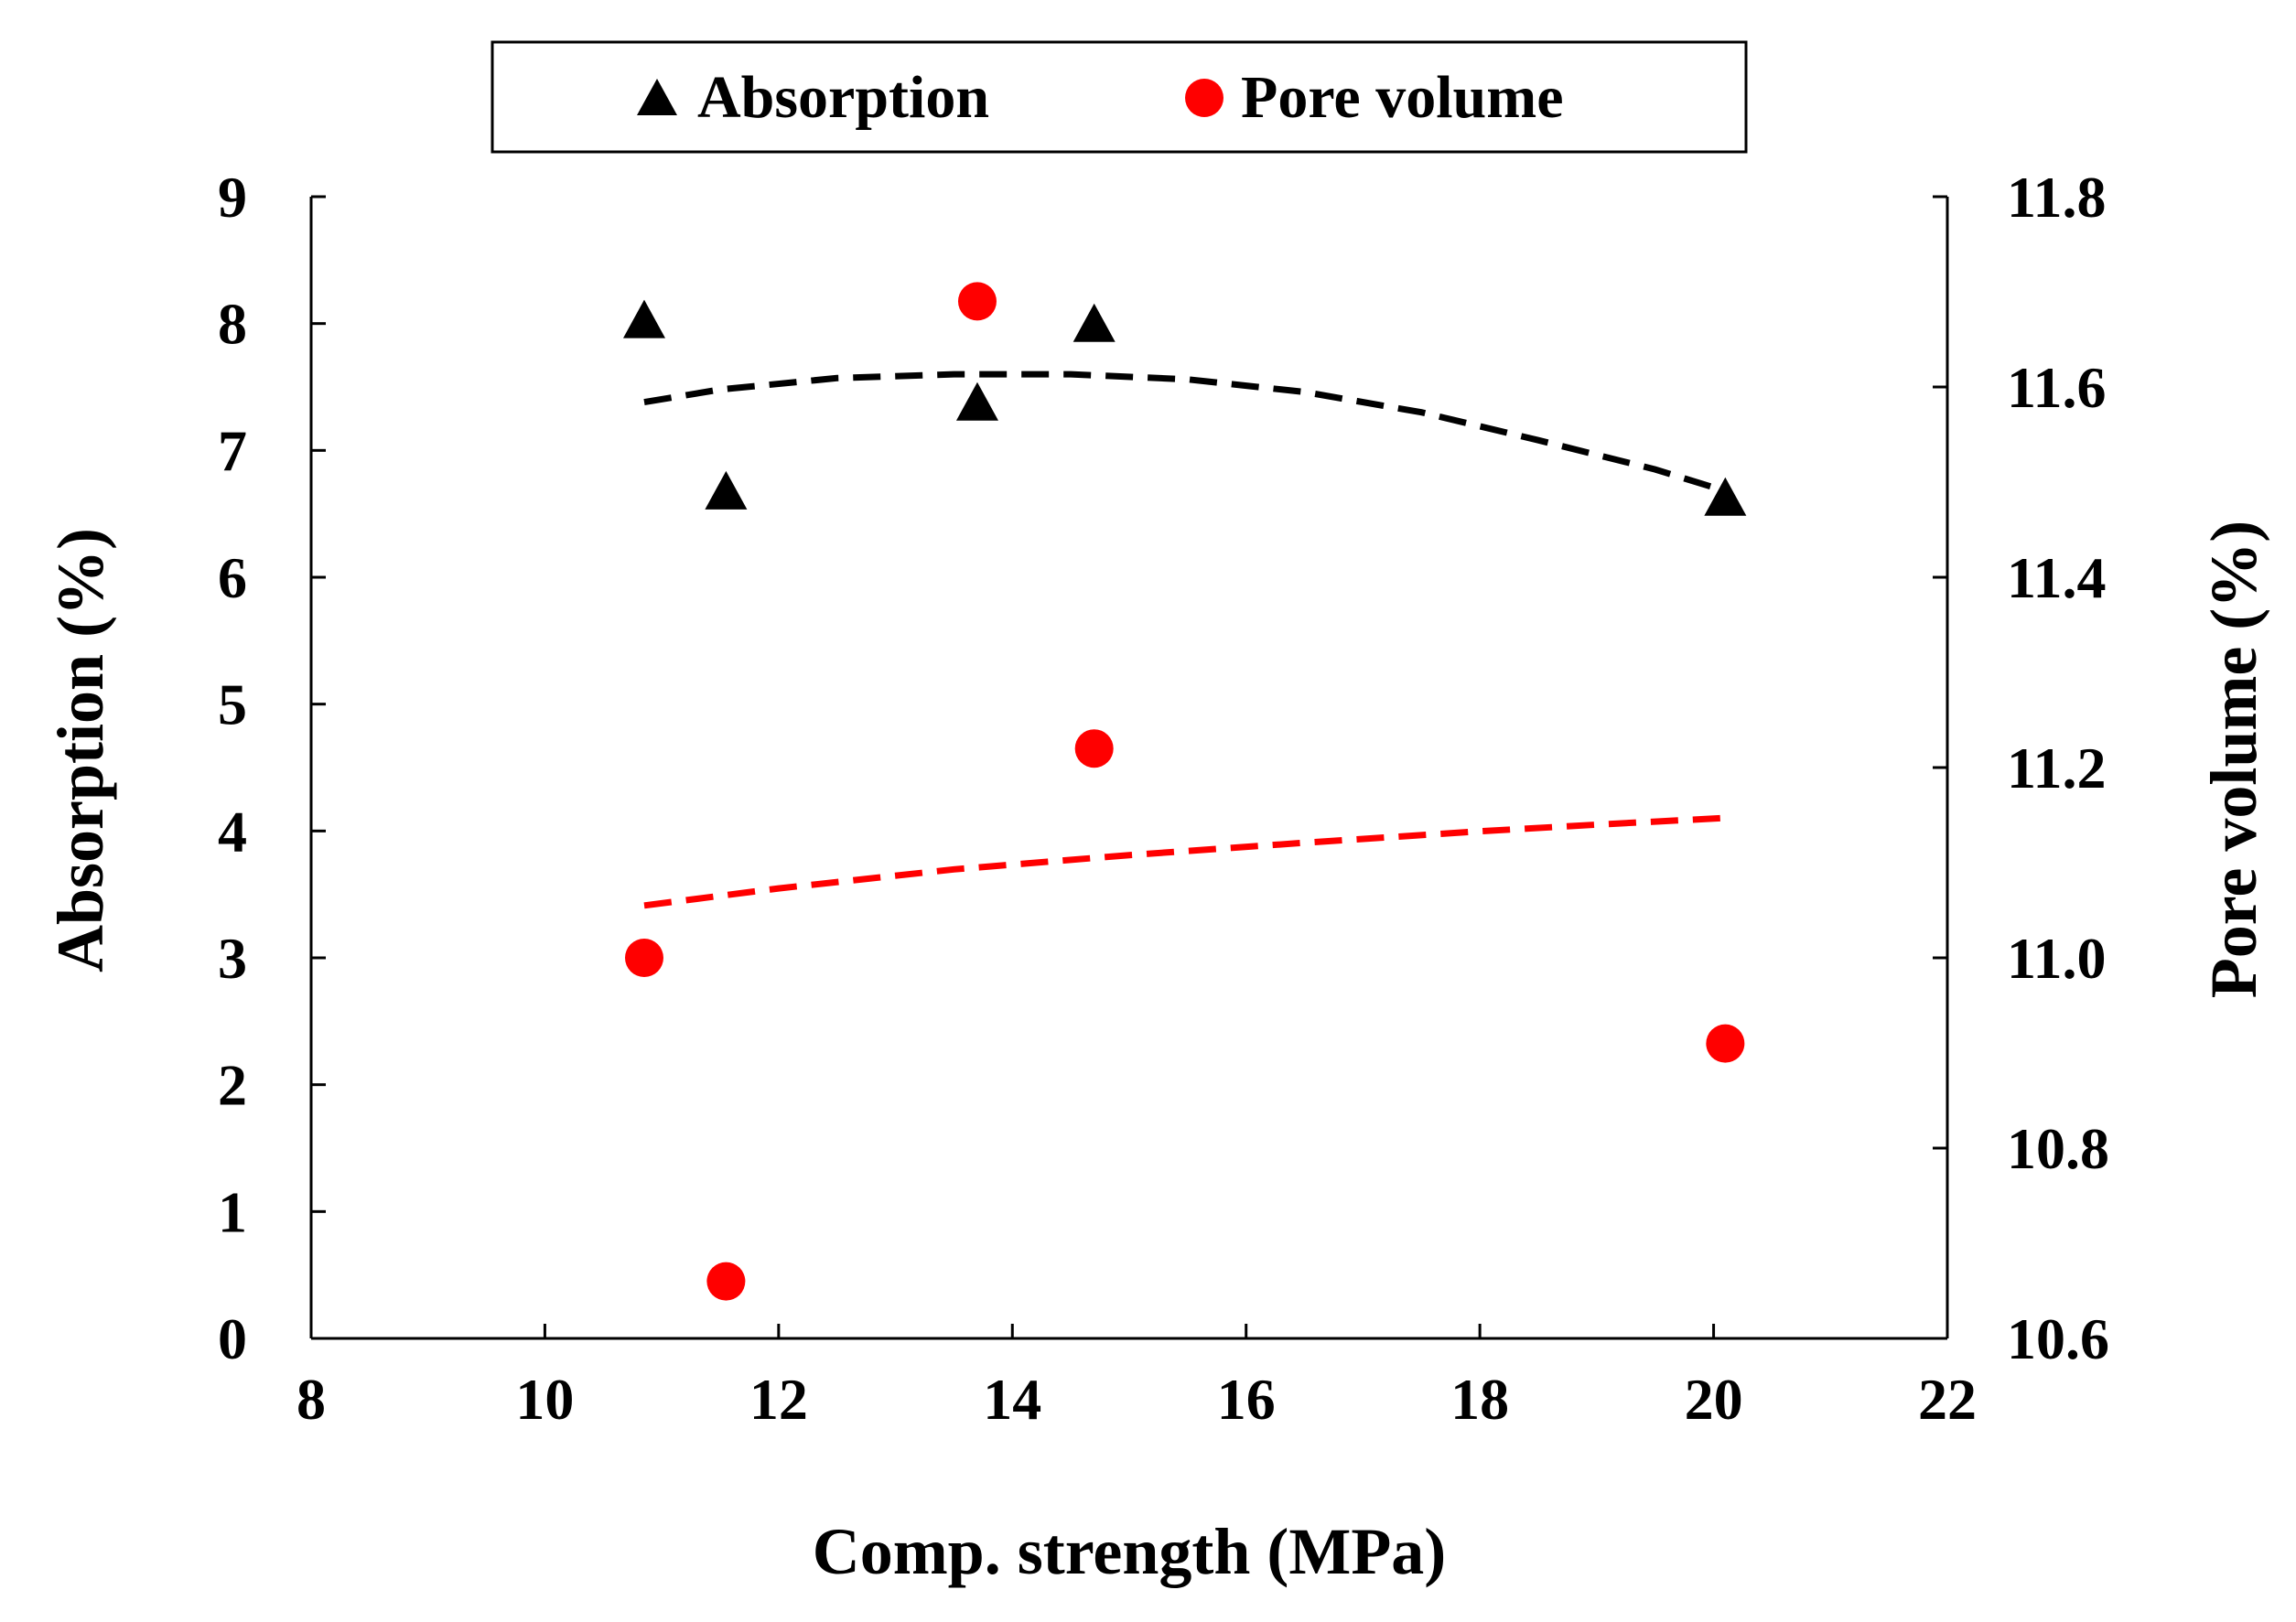 The image size is (2296, 1622). Describe the element at coordinates (2233, 760) in the screenshot. I see `y-axis-right-title: Pore volume (%)` at that location.